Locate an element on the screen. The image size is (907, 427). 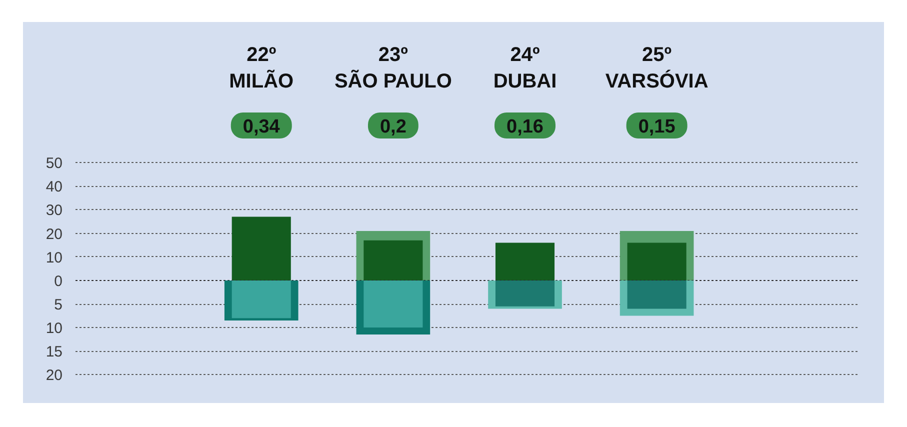
x-tick-label: 25º VARSÓVIA is located at coordinates (656, 68).